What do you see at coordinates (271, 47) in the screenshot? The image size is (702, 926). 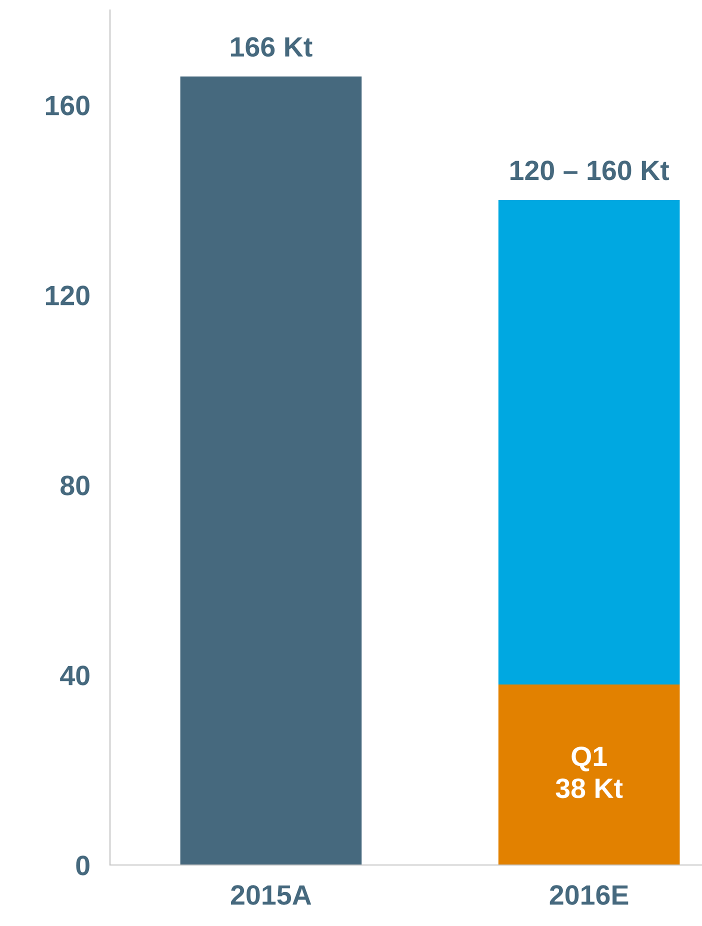 I see `total-label: 166 Kt` at bounding box center [271, 47].